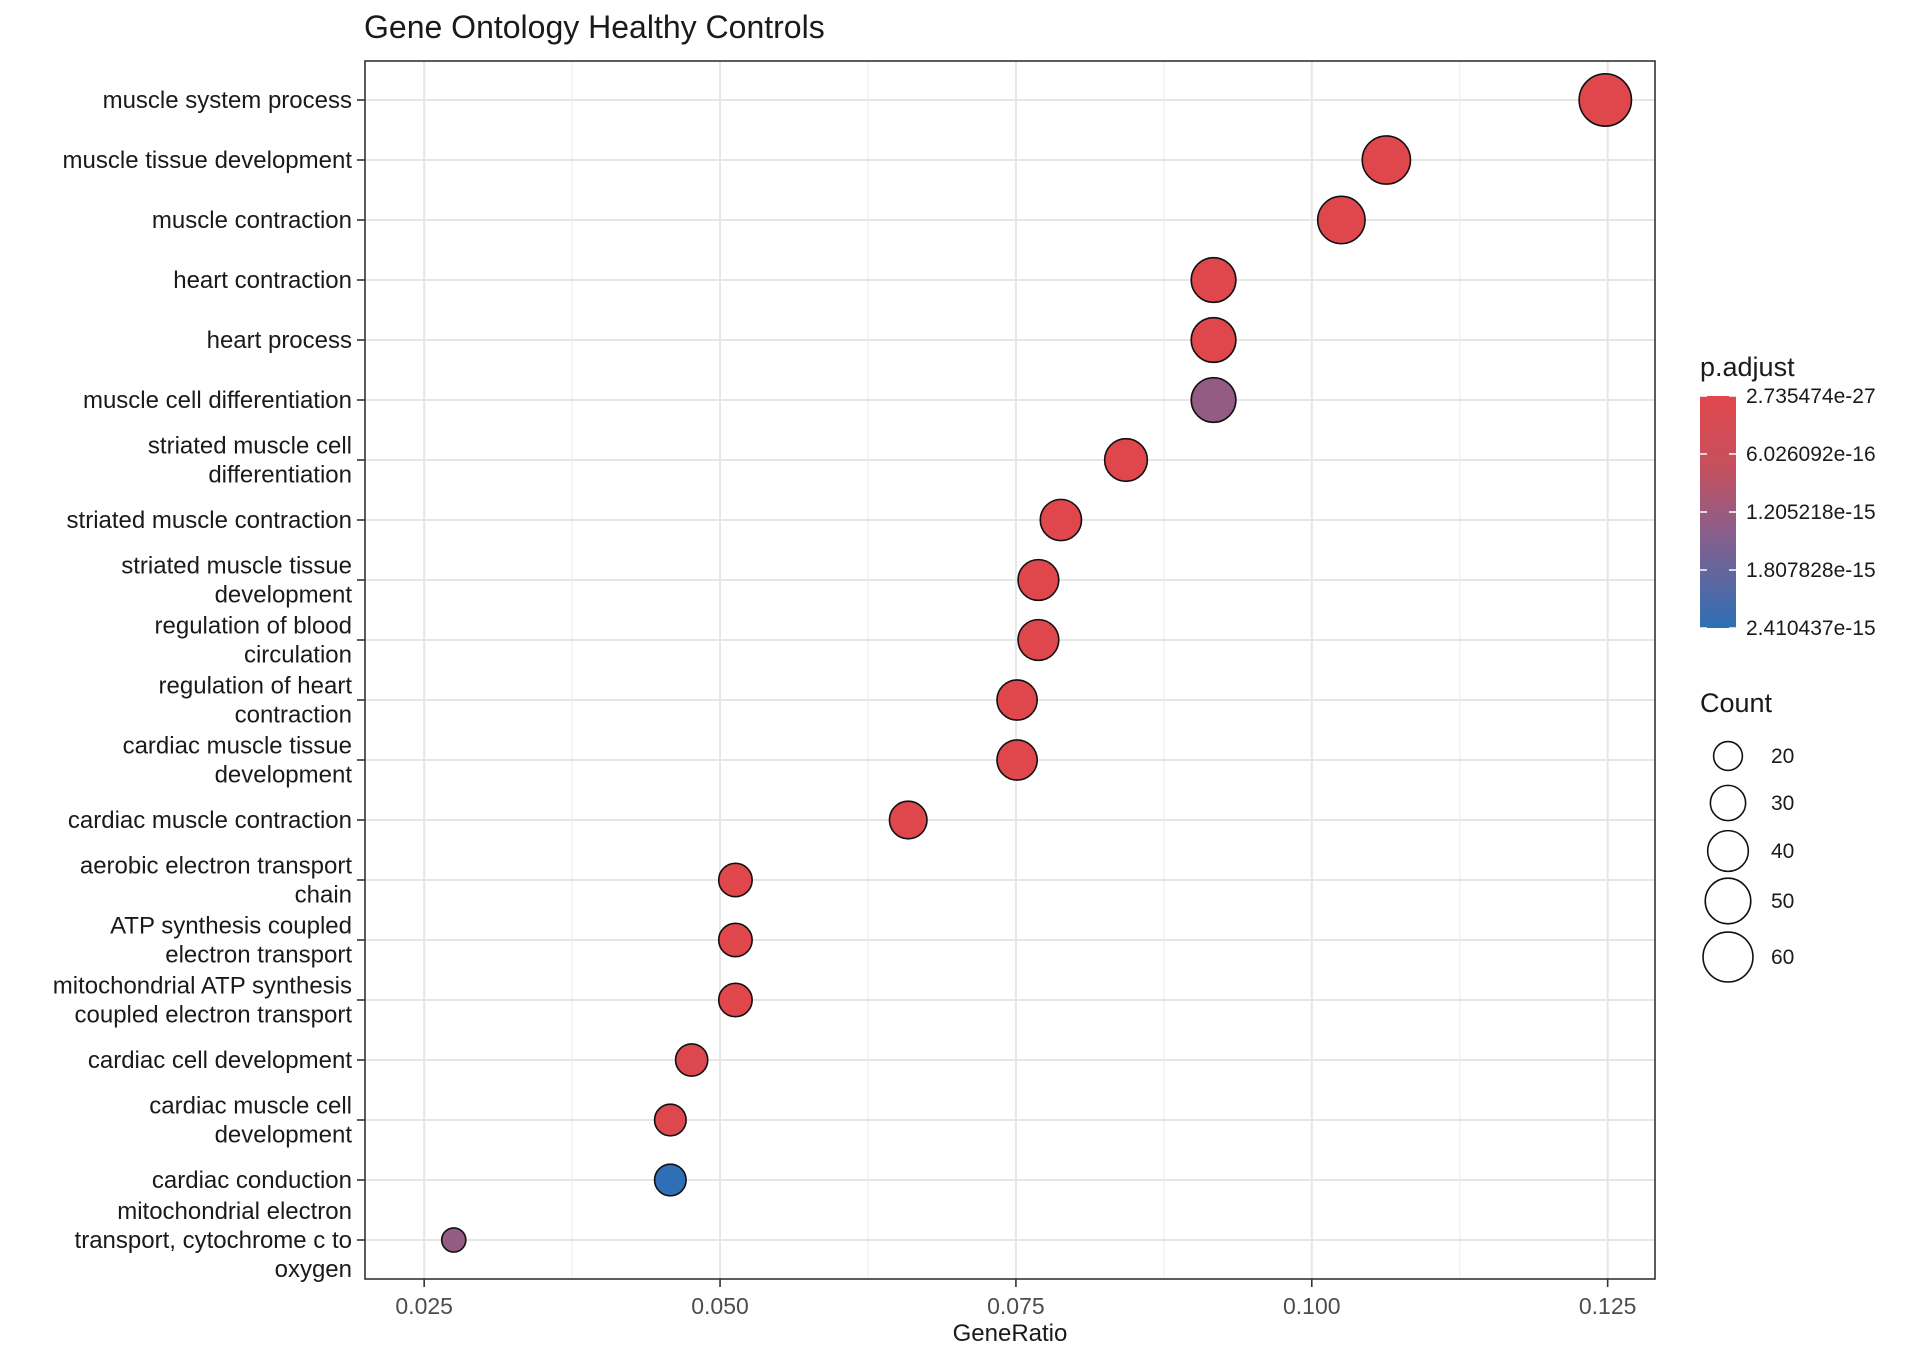 Image resolution: width=1920 pixels, height=1349 pixels. What do you see at coordinates (237, 746) in the screenshot?
I see `y-tick-label: cardiac muscle tissue` at bounding box center [237, 746].